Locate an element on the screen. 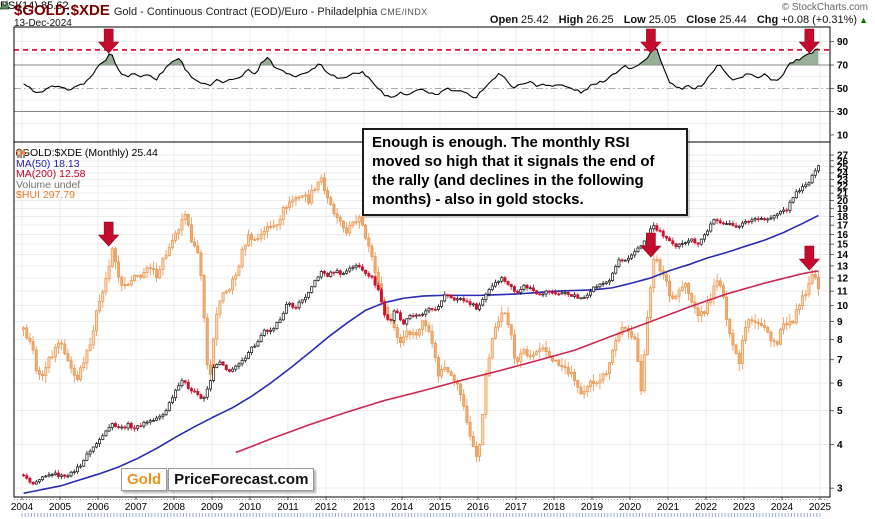  high-label: High is located at coordinates (571, 20).